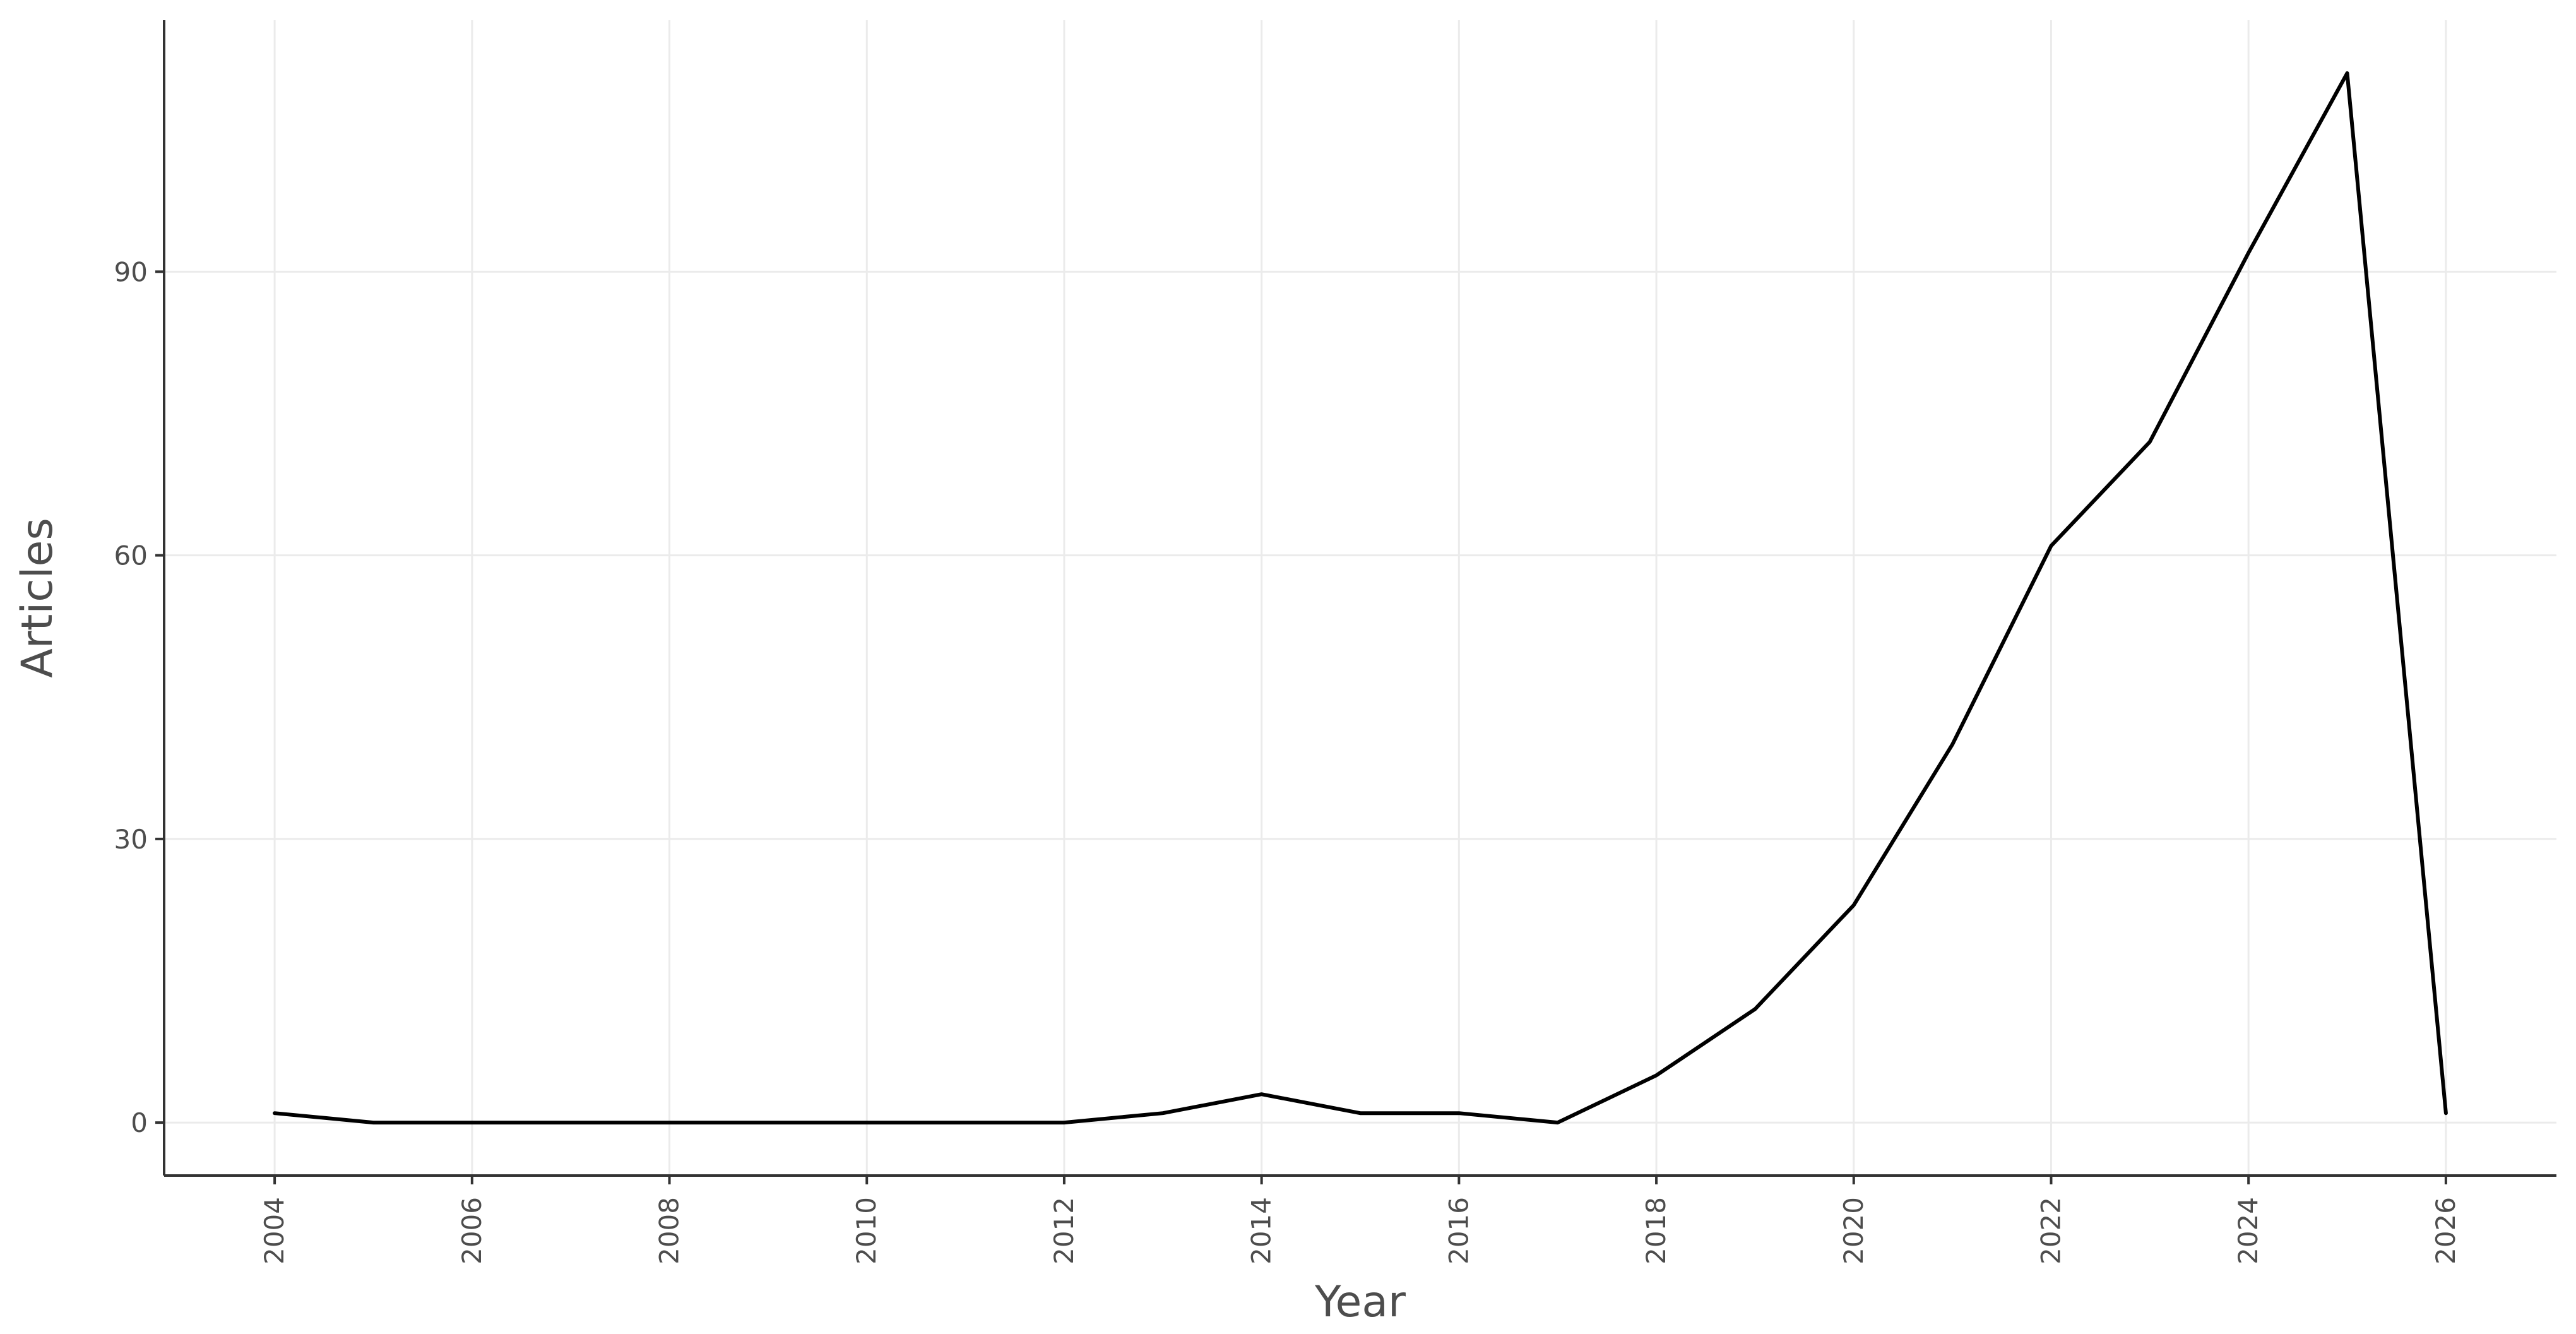  Describe the element at coordinates (2248, 1231) in the screenshot. I see `x-tick-label: 2024` at that location.